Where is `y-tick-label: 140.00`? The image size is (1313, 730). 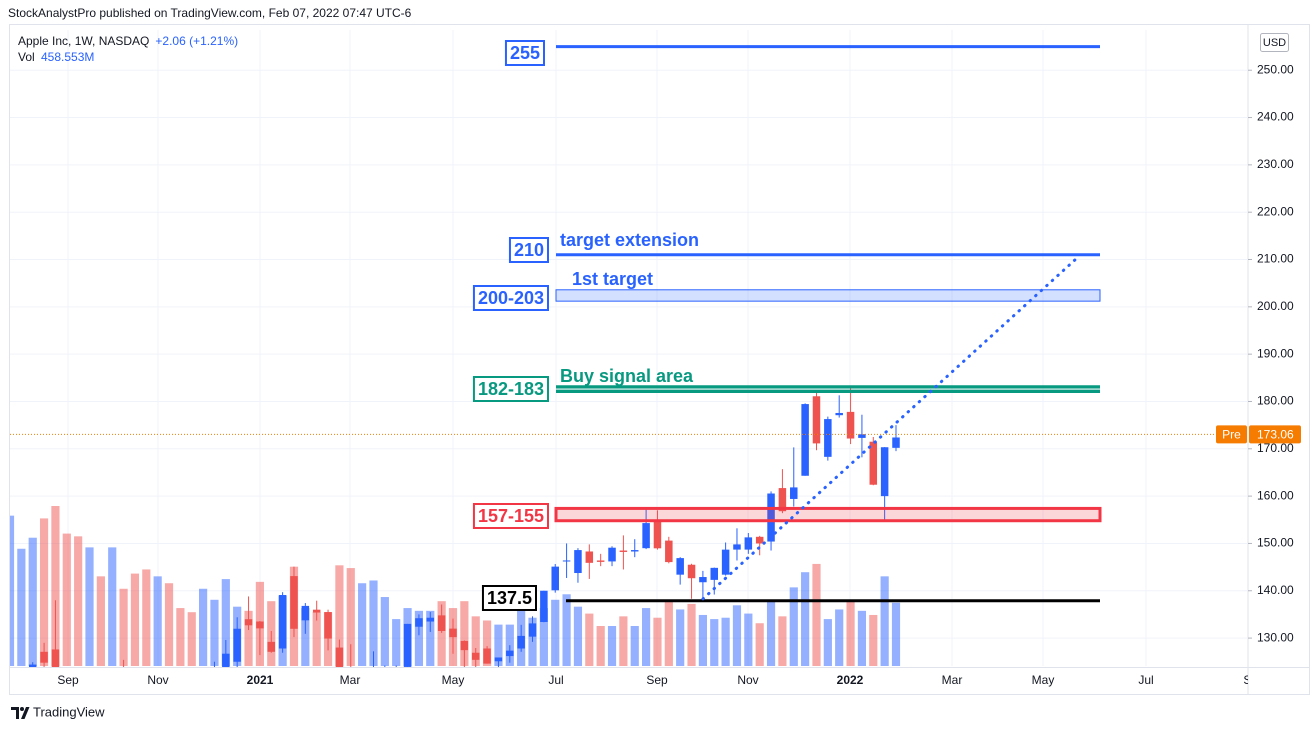
y-tick-label: 140.00 is located at coordinates (1275, 590).